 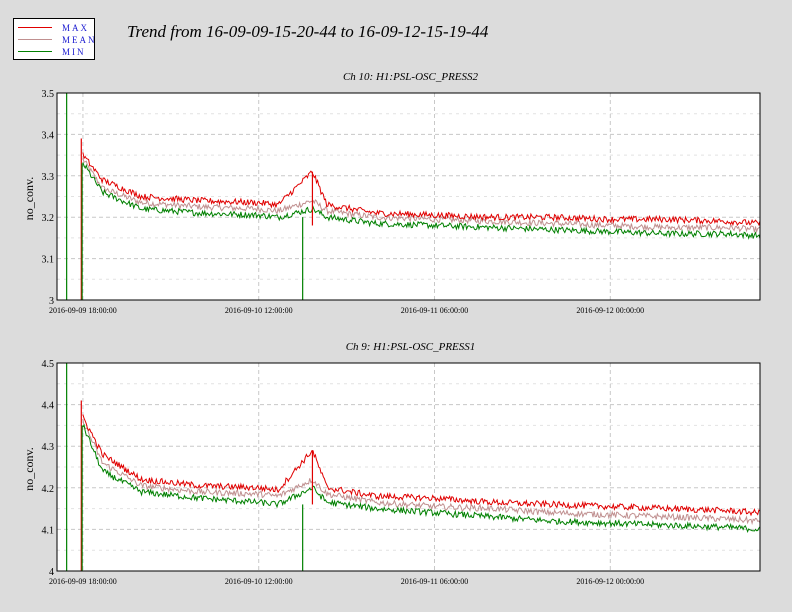 I want to click on y-tick-label: 4.1, so click(x=48, y=530).